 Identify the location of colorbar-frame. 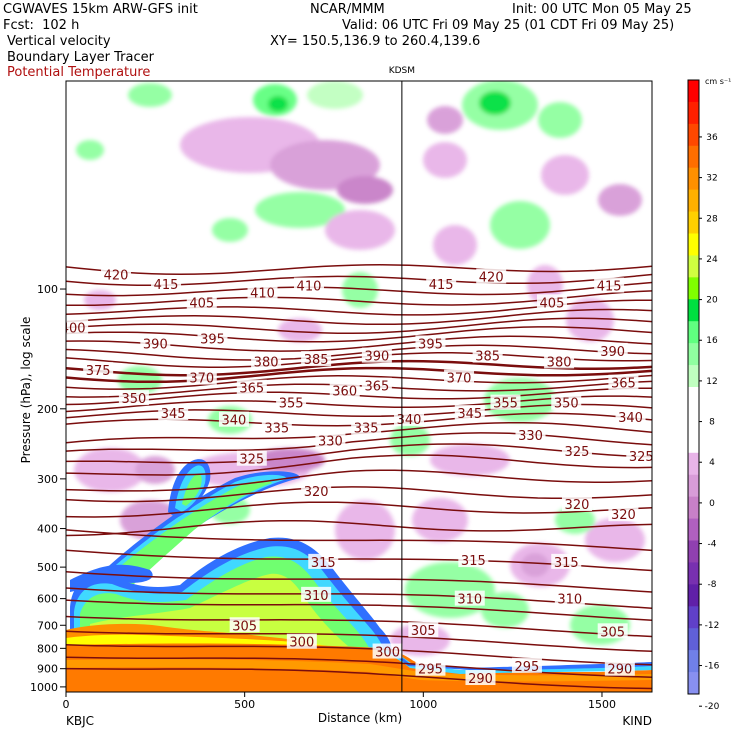
(693, 387).